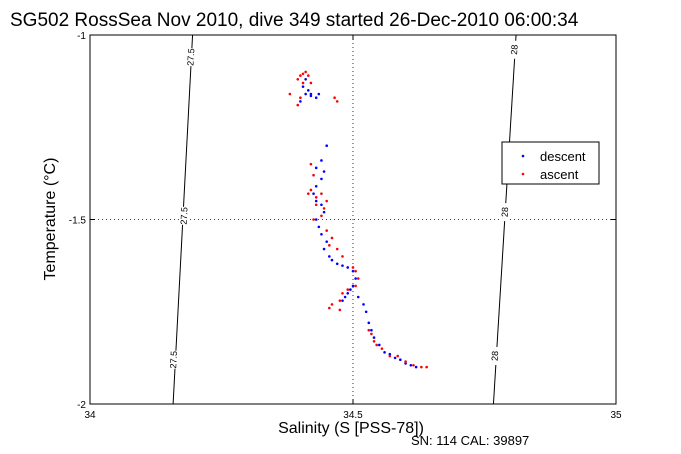 The image size is (681, 454). What do you see at coordinates (358, 223) in the screenshot?
I see `series-descent` at bounding box center [358, 223].